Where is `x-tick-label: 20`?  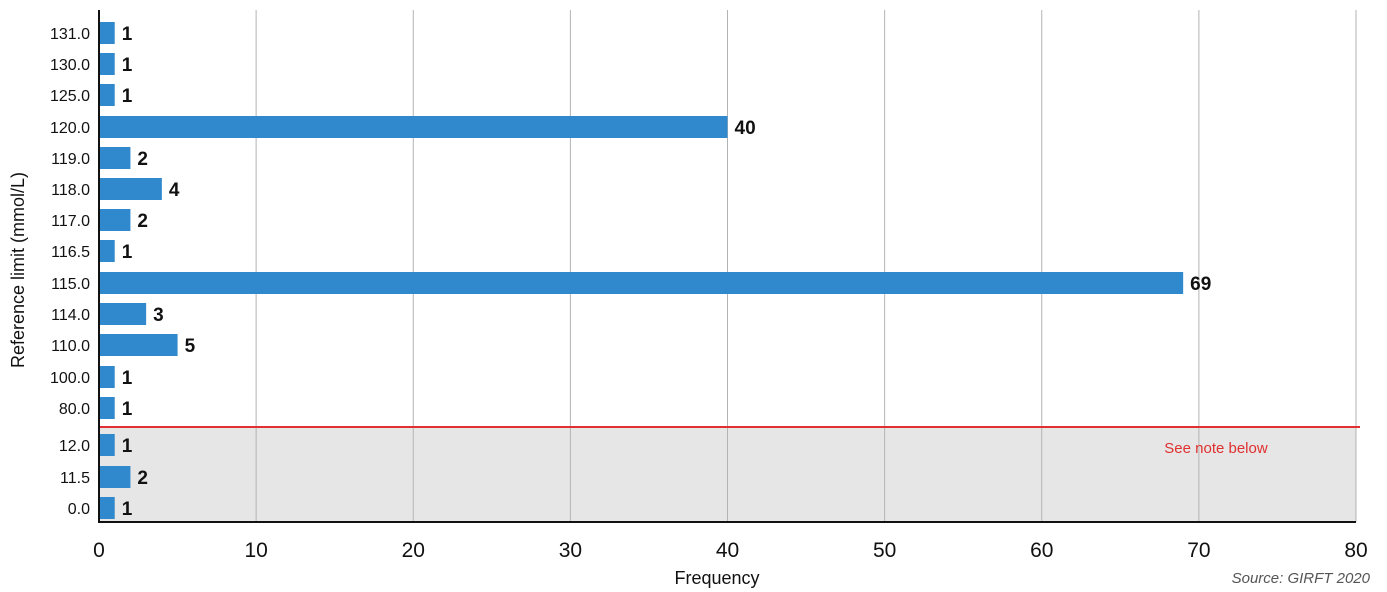 x-tick-label: 20 is located at coordinates (413, 550).